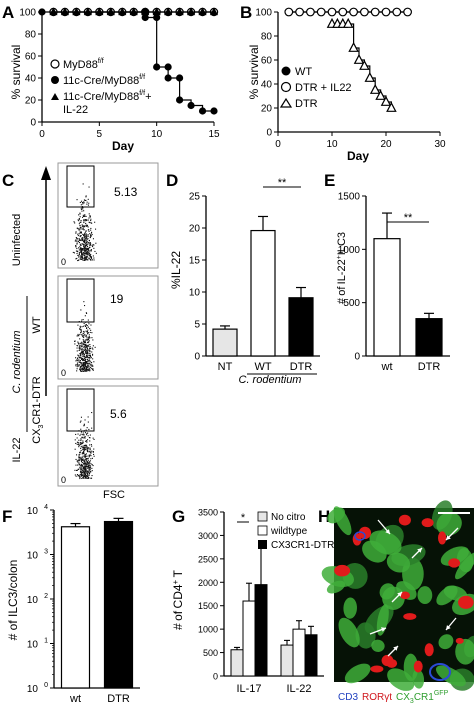  I want to click on y-tick-label: 60, so click(267, 61).